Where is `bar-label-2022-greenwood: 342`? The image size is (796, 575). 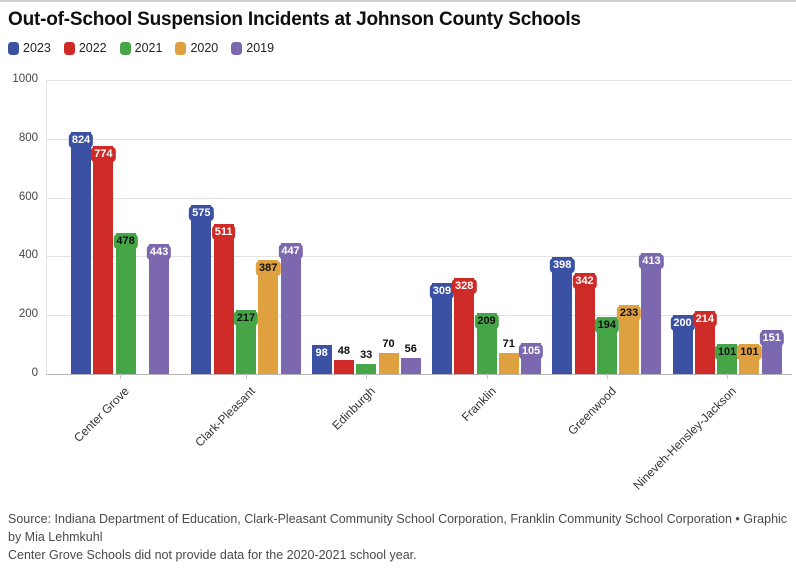
bar-label-2022-greenwood: 342 is located at coordinates (584, 282).